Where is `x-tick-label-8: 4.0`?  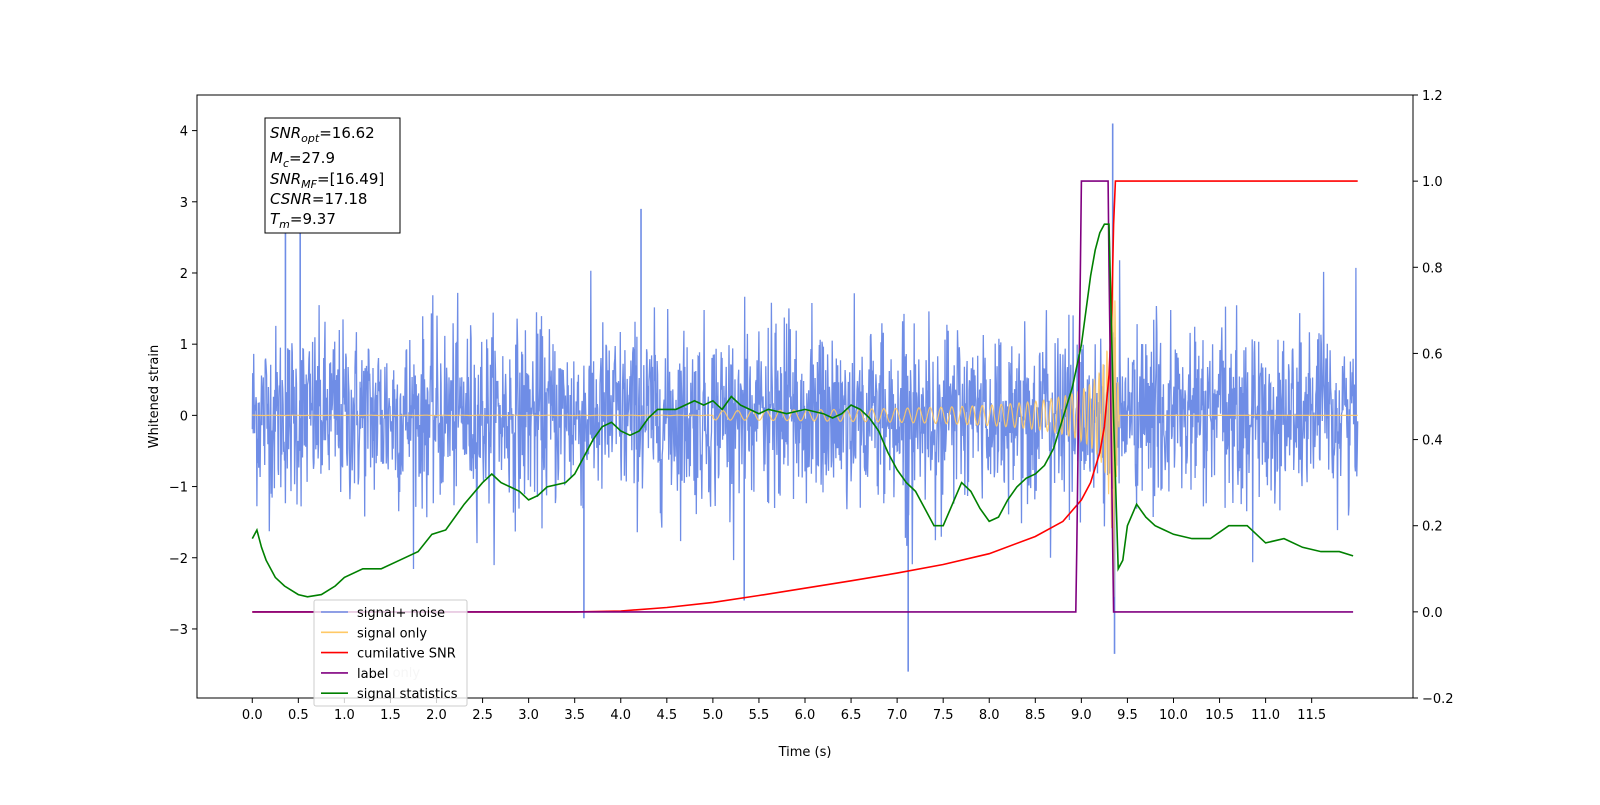 x-tick-label-8: 4.0 is located at coordinates (620, 715).